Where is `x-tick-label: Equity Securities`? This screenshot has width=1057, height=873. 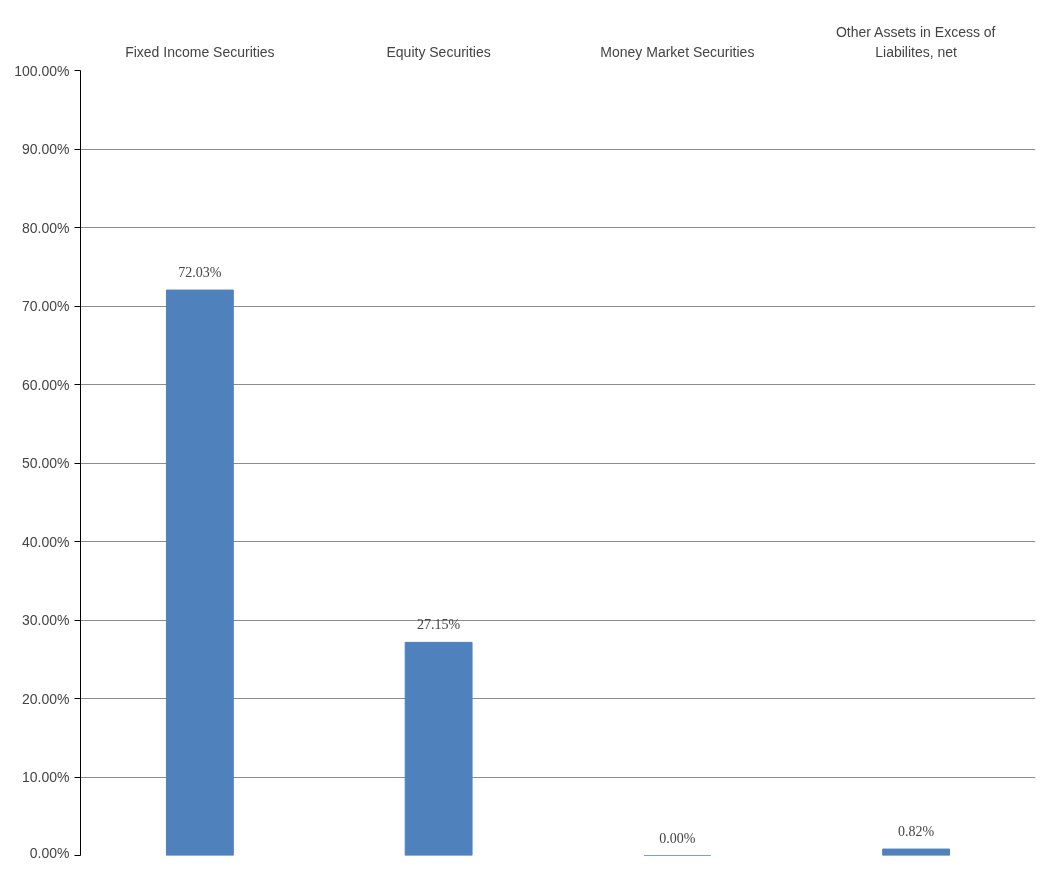 x-tick-label: Equity Securities is located at coordinates (438, 51).